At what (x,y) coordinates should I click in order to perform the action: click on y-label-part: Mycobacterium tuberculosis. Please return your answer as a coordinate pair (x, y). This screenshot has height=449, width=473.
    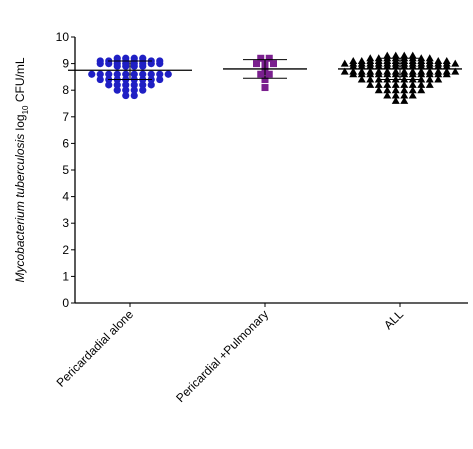
    Looking at the image, I should click on (20, 208).